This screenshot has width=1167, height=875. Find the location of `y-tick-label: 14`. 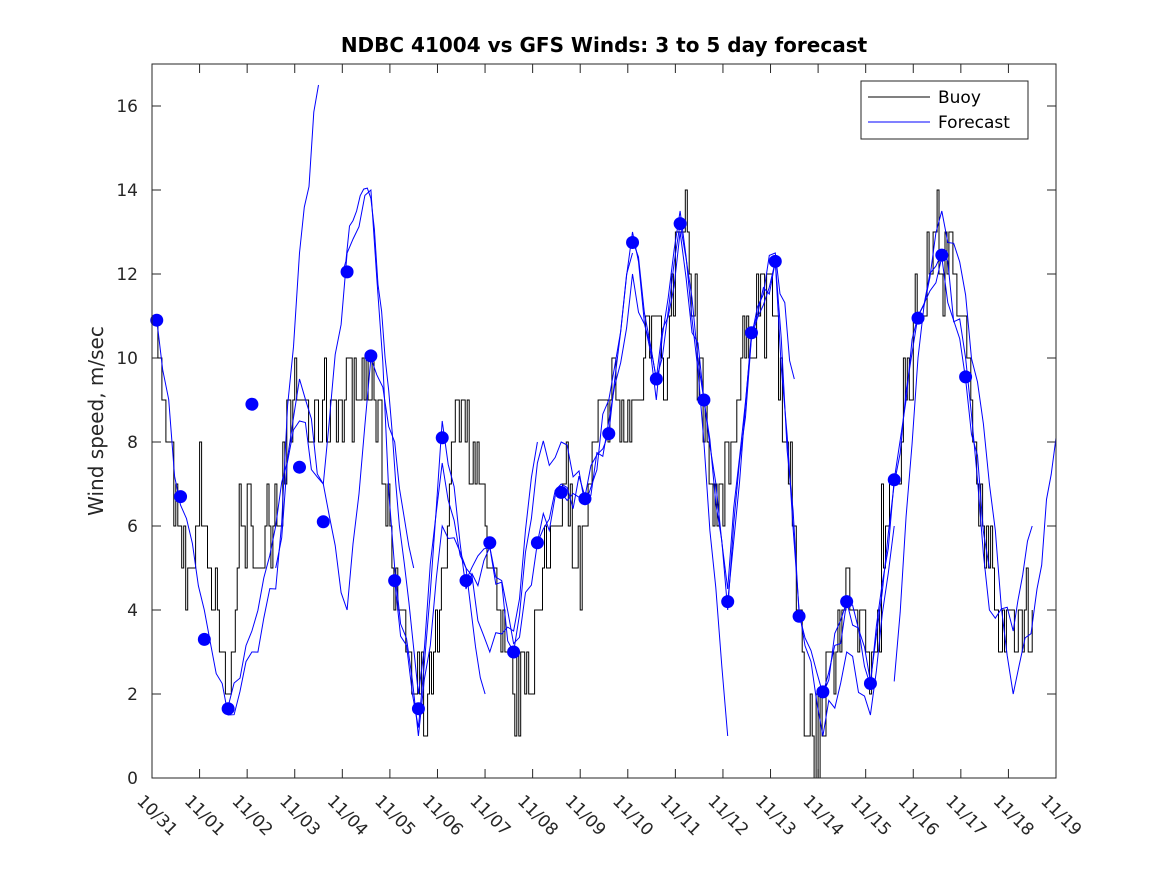

y-tick-label: 14 is located at coordinates (127, 191).